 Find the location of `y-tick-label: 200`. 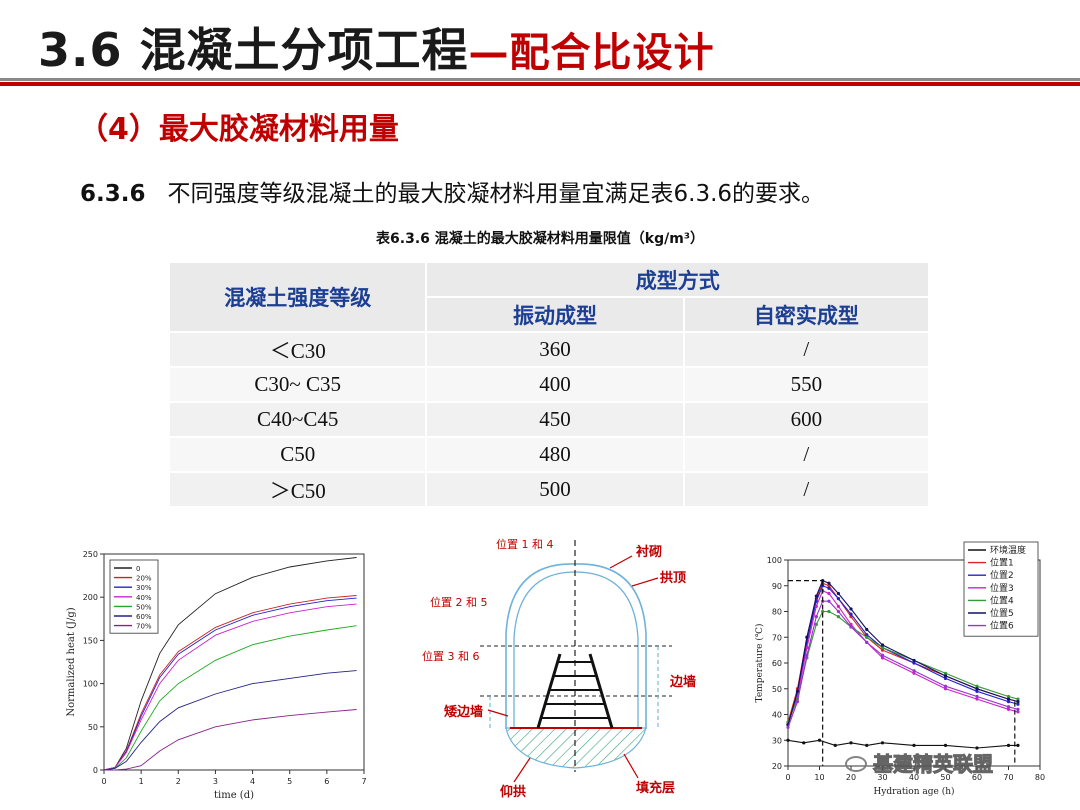

y-tick-label: 200 is located at coordinates (90, 597).